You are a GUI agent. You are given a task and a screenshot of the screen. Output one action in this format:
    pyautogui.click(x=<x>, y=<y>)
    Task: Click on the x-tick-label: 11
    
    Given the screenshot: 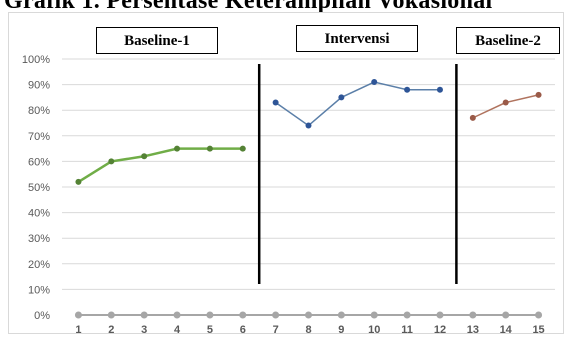 What is the action you would take?
    pyautogui.click(x=407, y=330)
    